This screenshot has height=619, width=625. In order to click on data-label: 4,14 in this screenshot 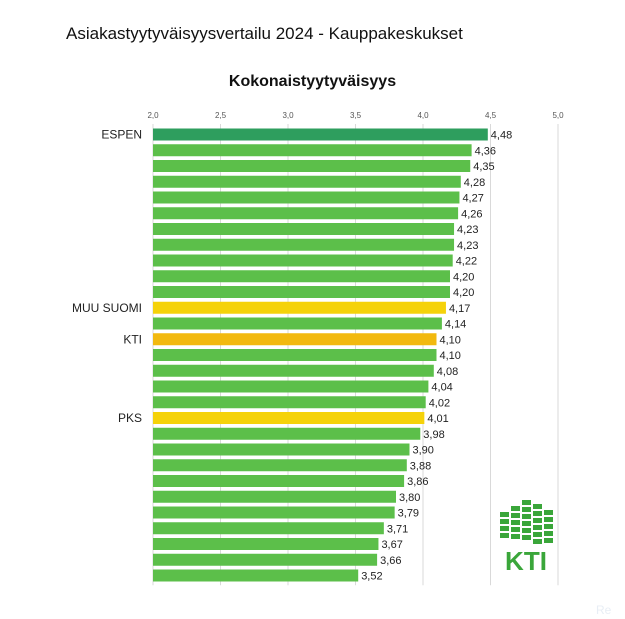, I will do `click(455, 325)`.